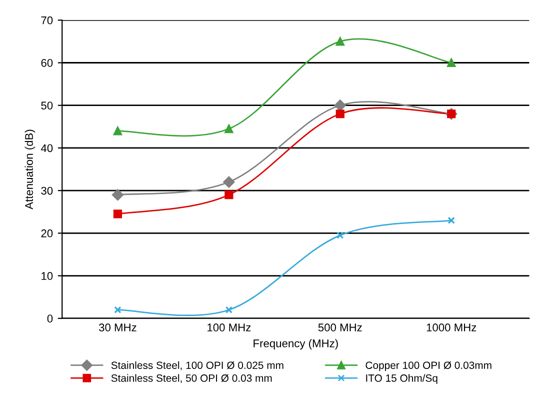 The width and height of the screenshot is (540, 403). Describe the element at coordinates (402, 379) in the screenshot. I see `legend-label: ITO 15 Ohm/Sq` at that location.